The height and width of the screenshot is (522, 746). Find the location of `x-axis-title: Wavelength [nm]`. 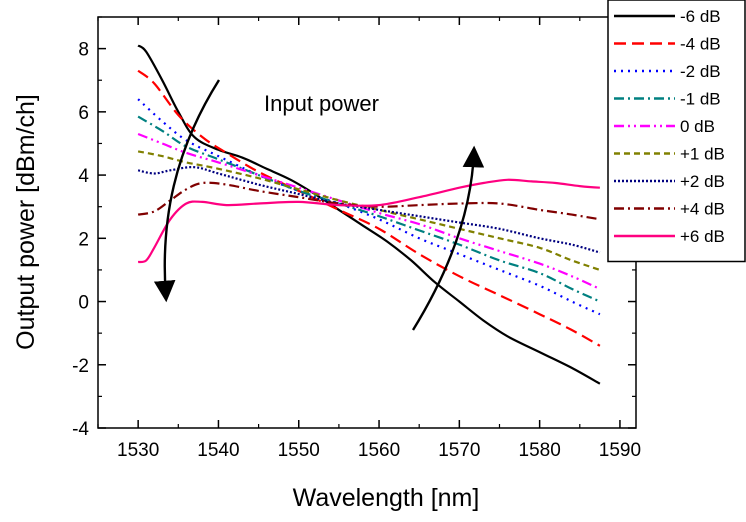

x-axis-title: Wavelength [nm] is located at coordinates (386, 498).